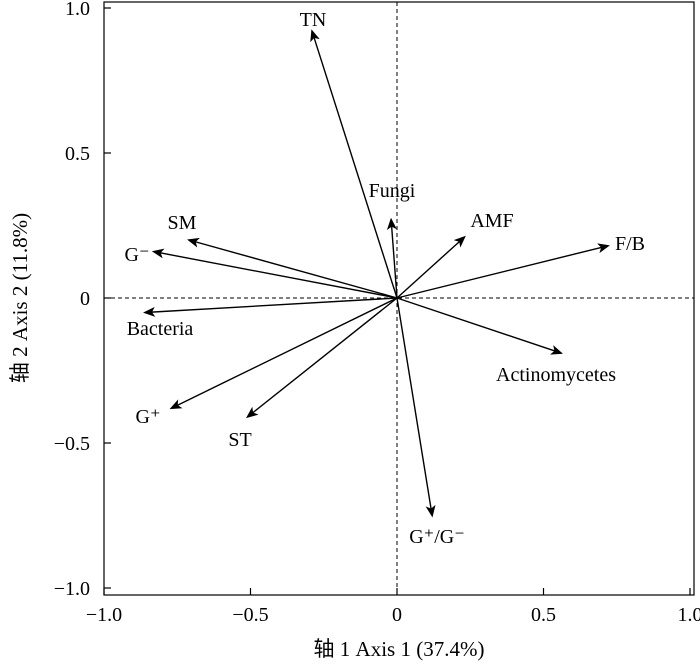  What do you see at coordinates (250, 615) in the screenshot?
I see `x-tick-label: −0.5` at bounding box center [250, 615].